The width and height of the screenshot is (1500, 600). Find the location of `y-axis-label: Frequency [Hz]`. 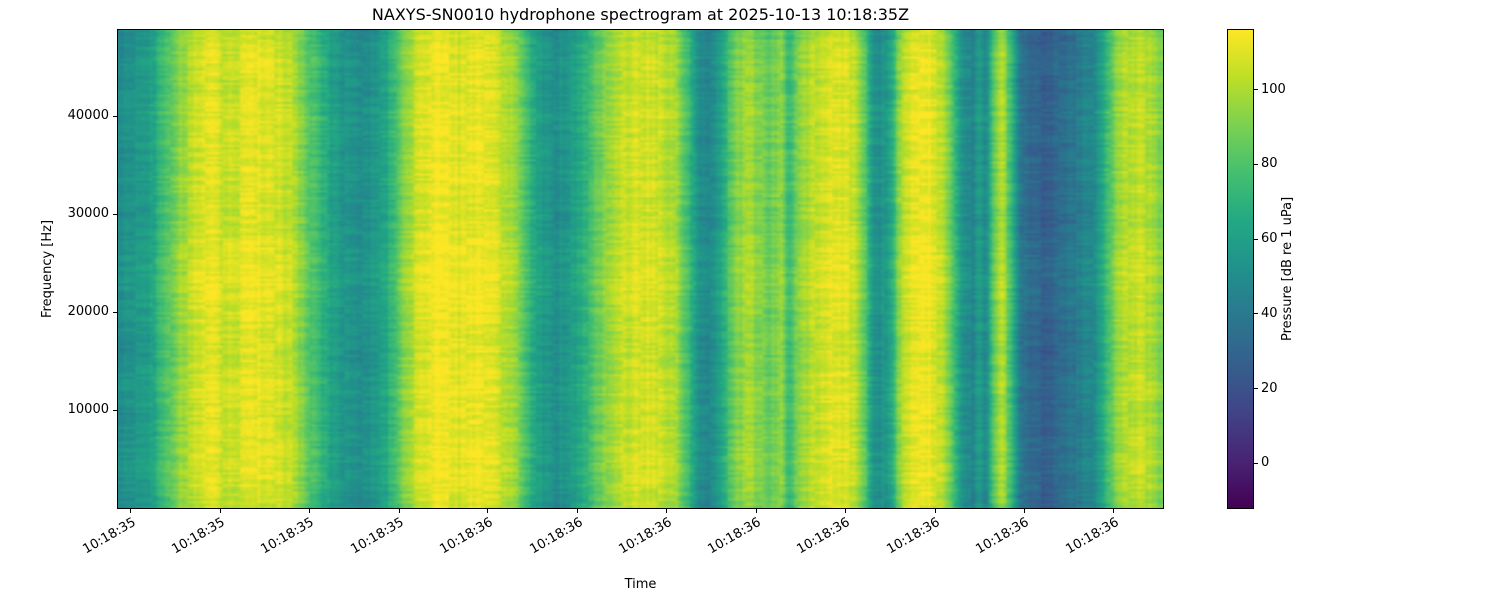

y-axis-label: Frequency [Hz] is located at coordinates (47, 269).